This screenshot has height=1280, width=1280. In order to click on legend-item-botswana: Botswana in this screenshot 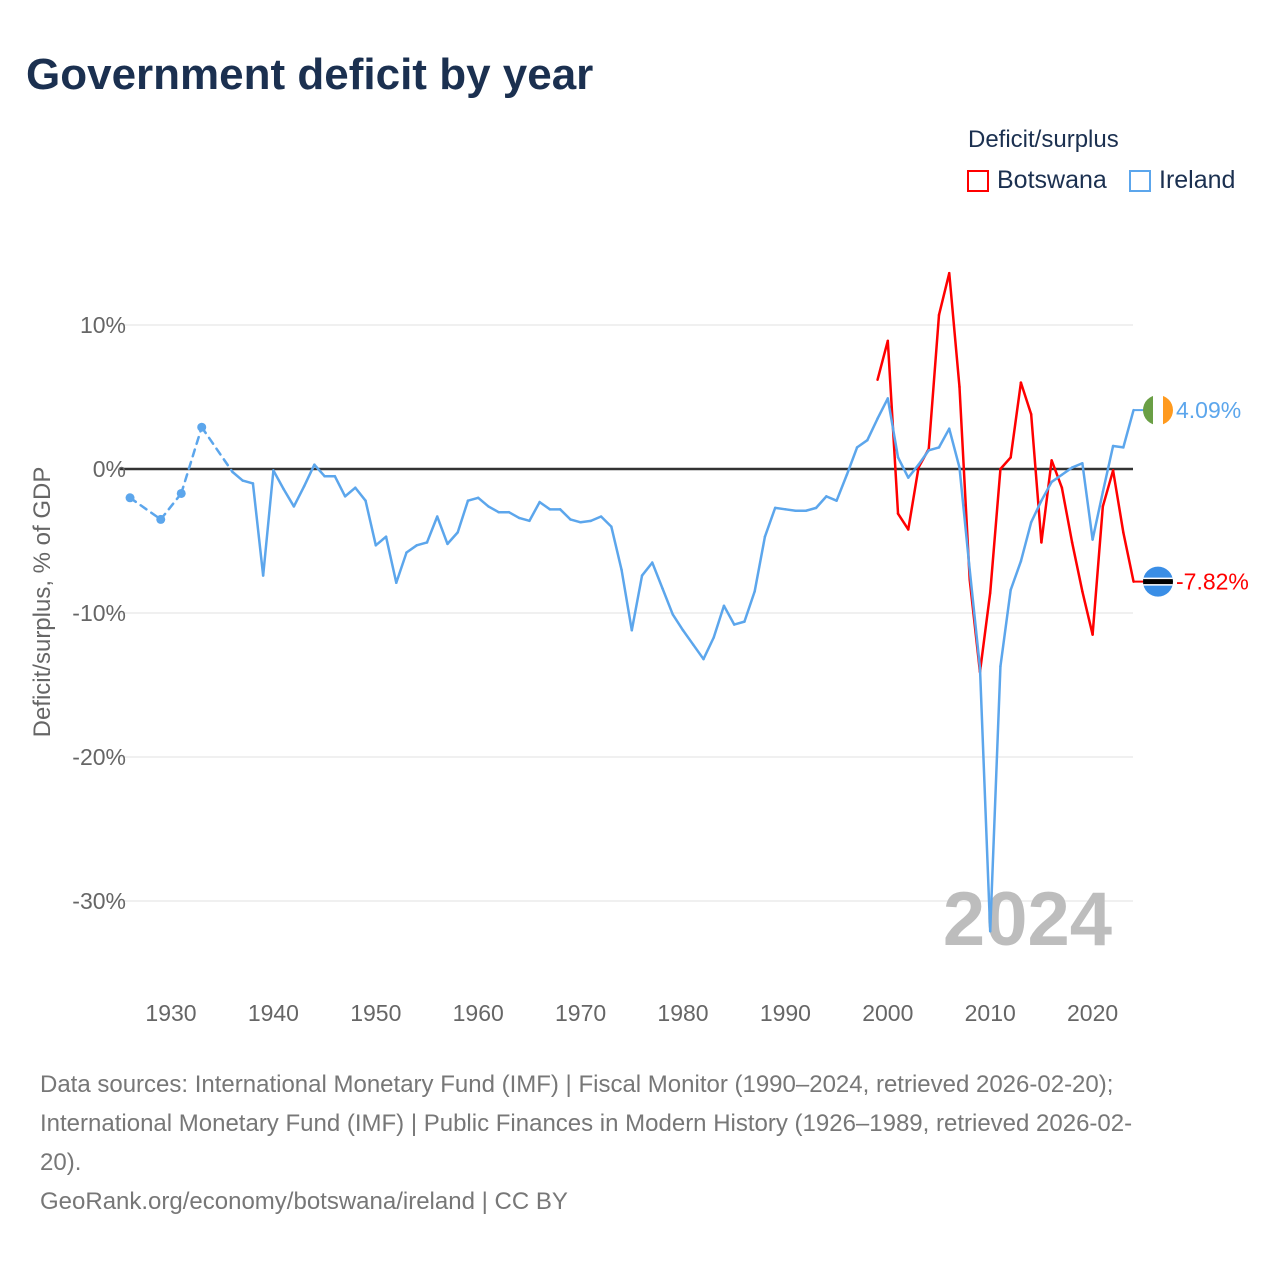, I will do `click(1037, 180)`.